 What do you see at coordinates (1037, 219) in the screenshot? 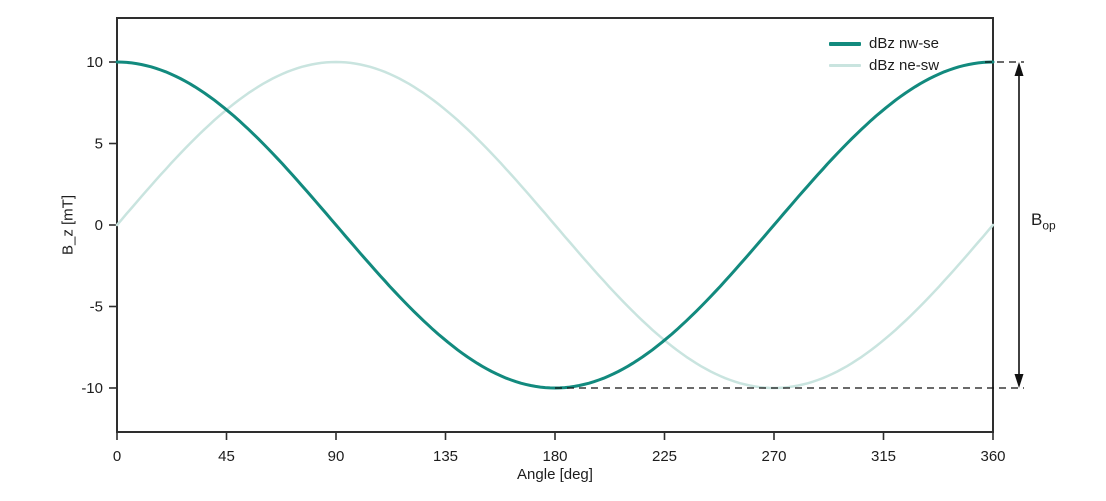
I see `bop-main: B` at bounding box center [1037, 219].